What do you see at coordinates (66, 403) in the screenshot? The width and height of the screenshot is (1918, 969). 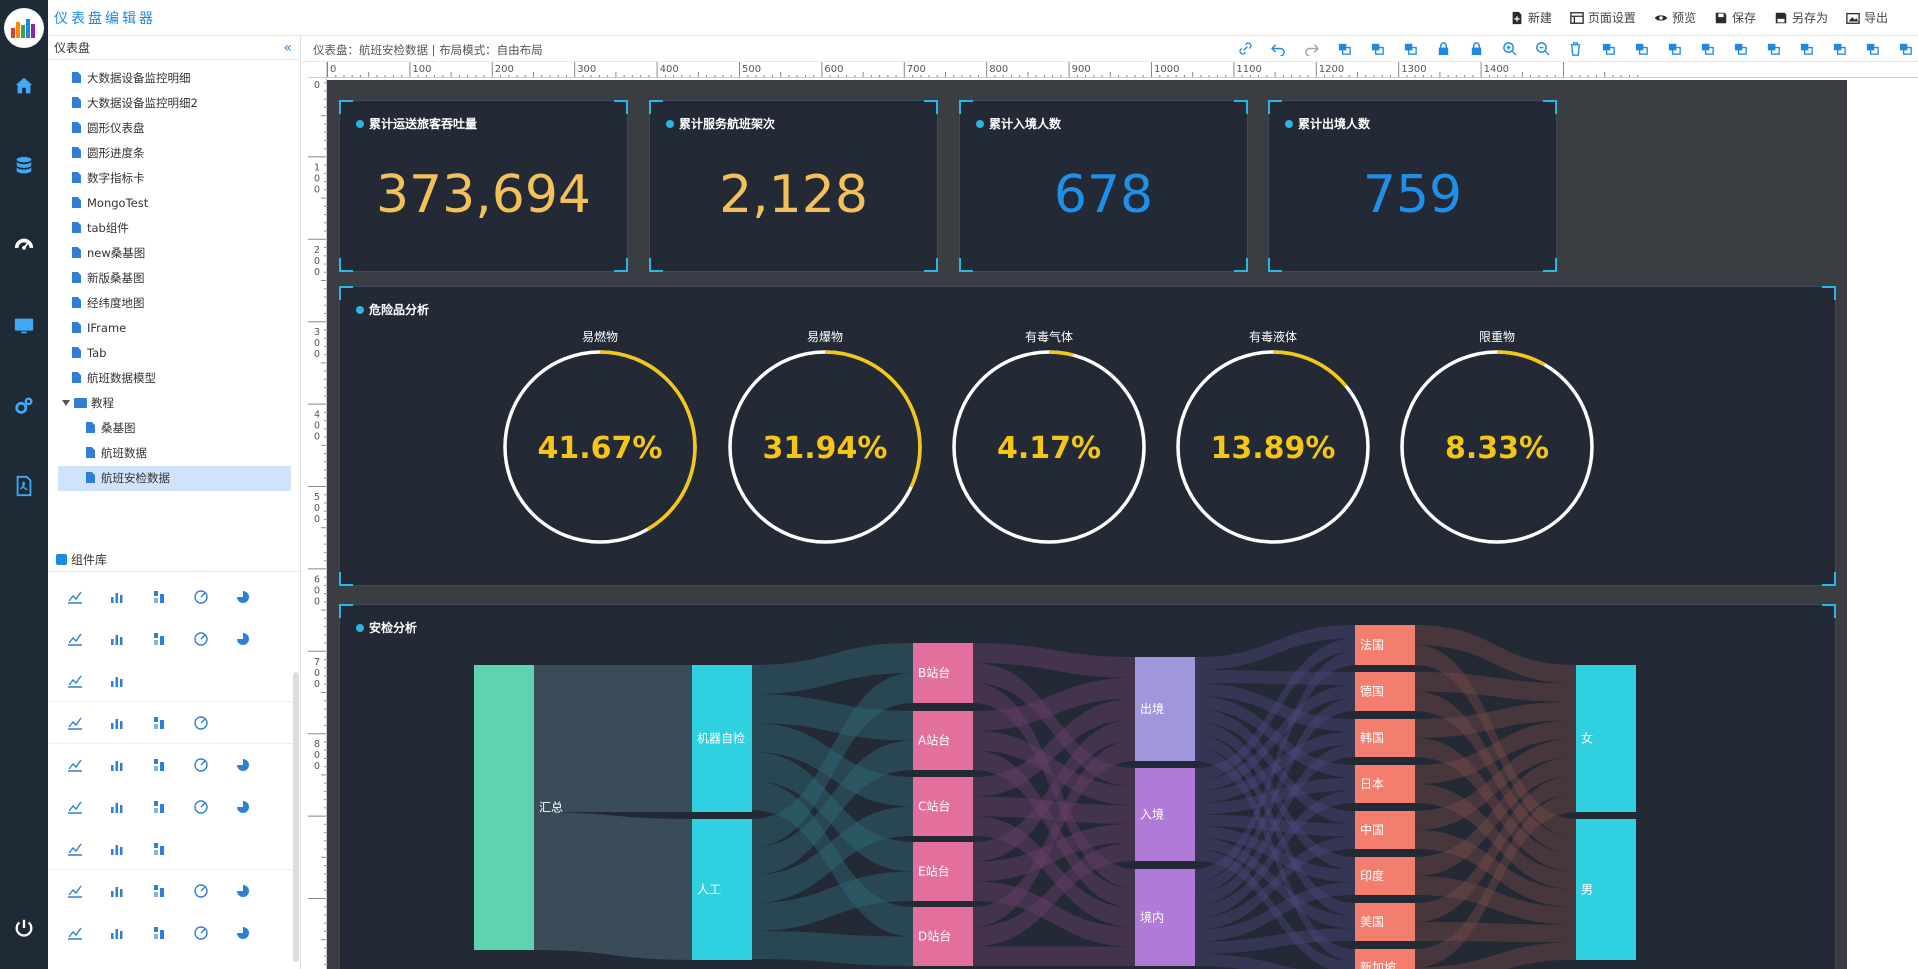 I see `expand-caret-icon` at bounding box center [66, 403].